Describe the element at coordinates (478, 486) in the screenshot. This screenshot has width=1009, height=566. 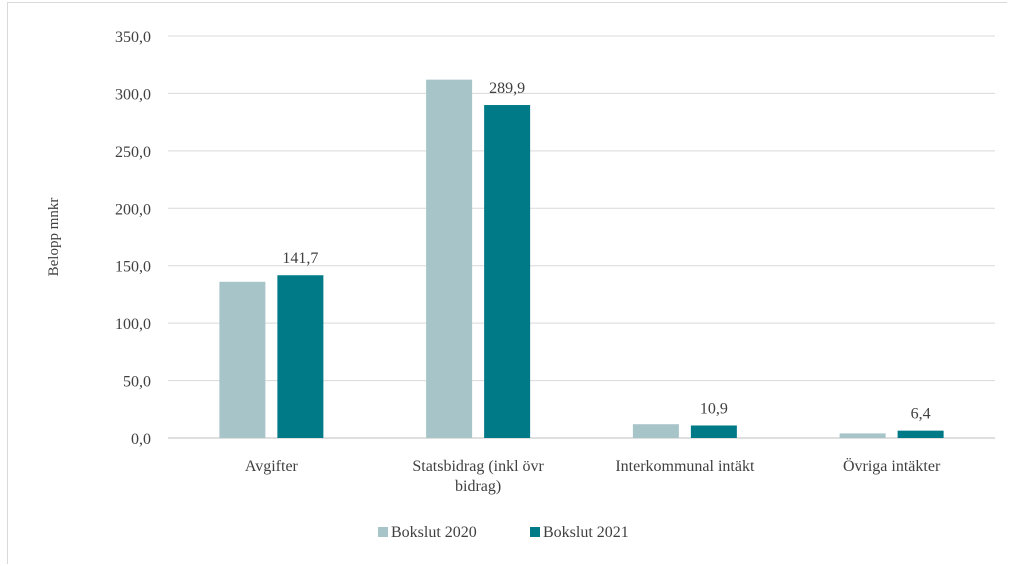
I see `category-label: bidrag)` at that location.